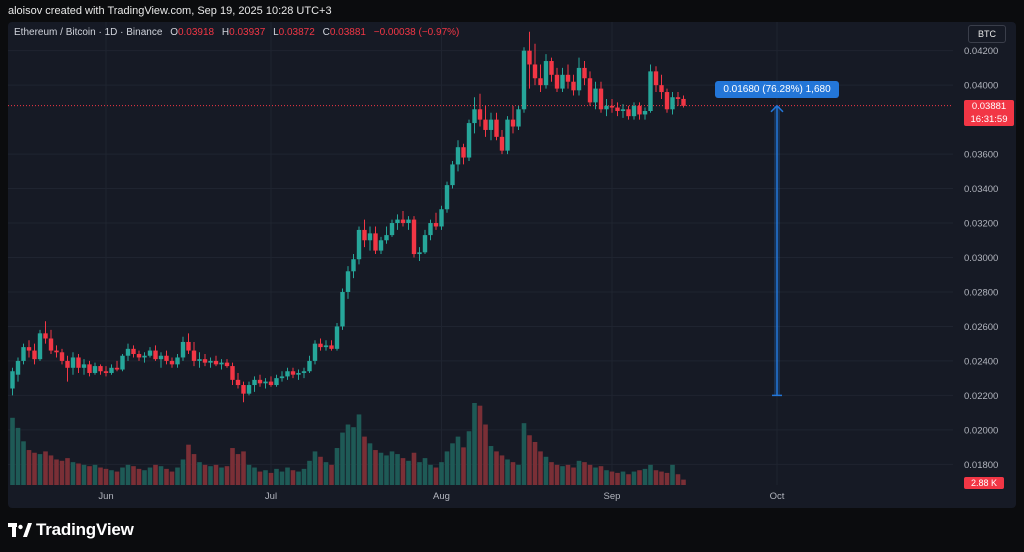 The image size is (1024, 552). I want to click on footer-brand-name: TradingView, so click(85, 529).